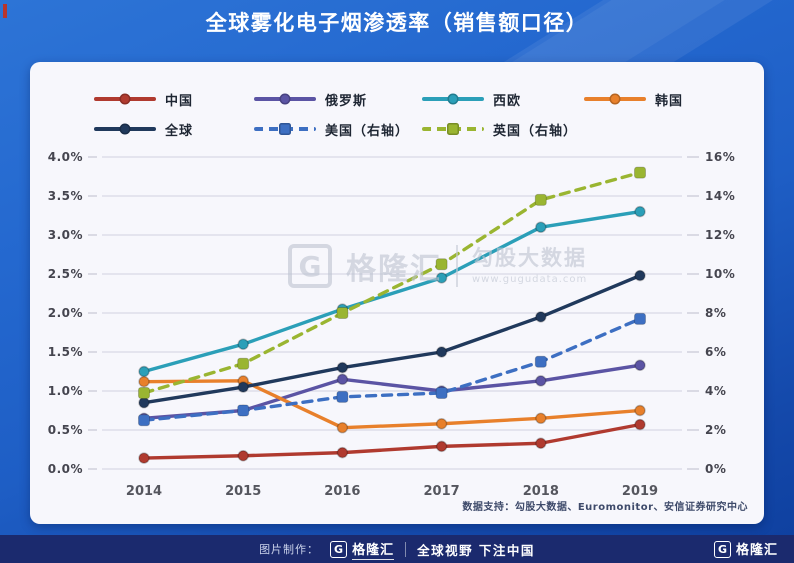 The height and width of the screenshot is (563, 794). I want to click on left-axis-label: 2.5%, so click(65, 274).